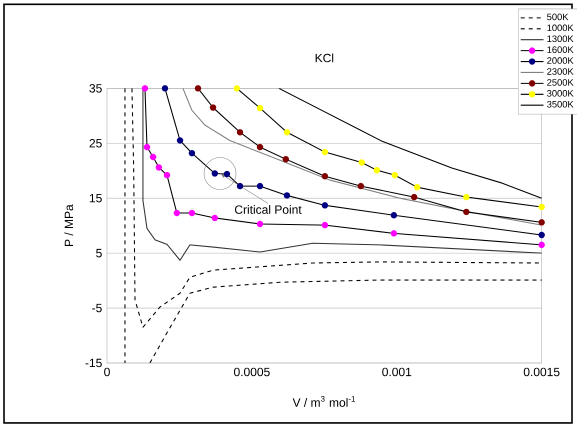 The height and width of the screenshot is (427, 577). What do you see at coordinates (325, 57) in the screenshot?
I see `chart-title: KCl` at bounding box center [325, 57].